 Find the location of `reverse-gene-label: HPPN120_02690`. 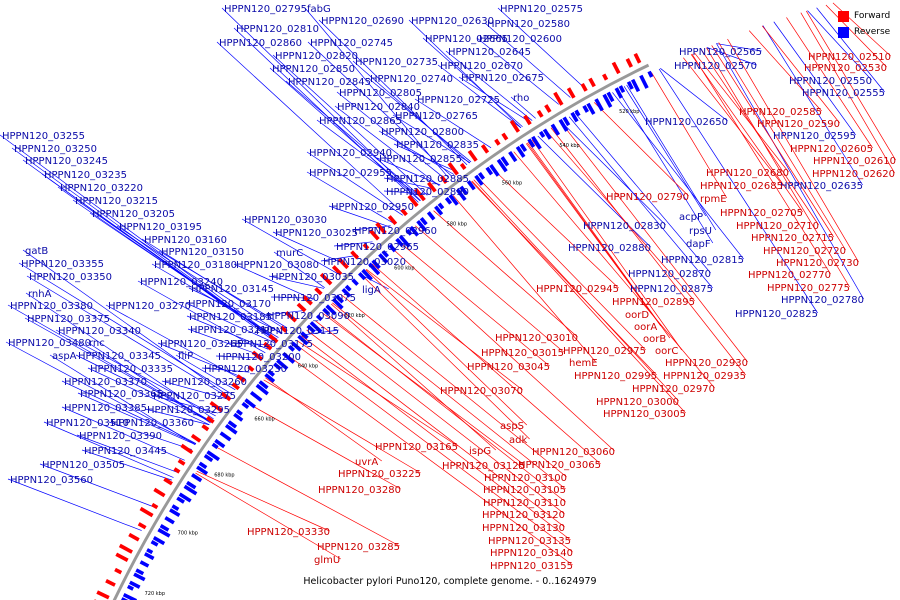

reverse-gene-label: HPPN120_02690 is located at coordinates (362, 21).